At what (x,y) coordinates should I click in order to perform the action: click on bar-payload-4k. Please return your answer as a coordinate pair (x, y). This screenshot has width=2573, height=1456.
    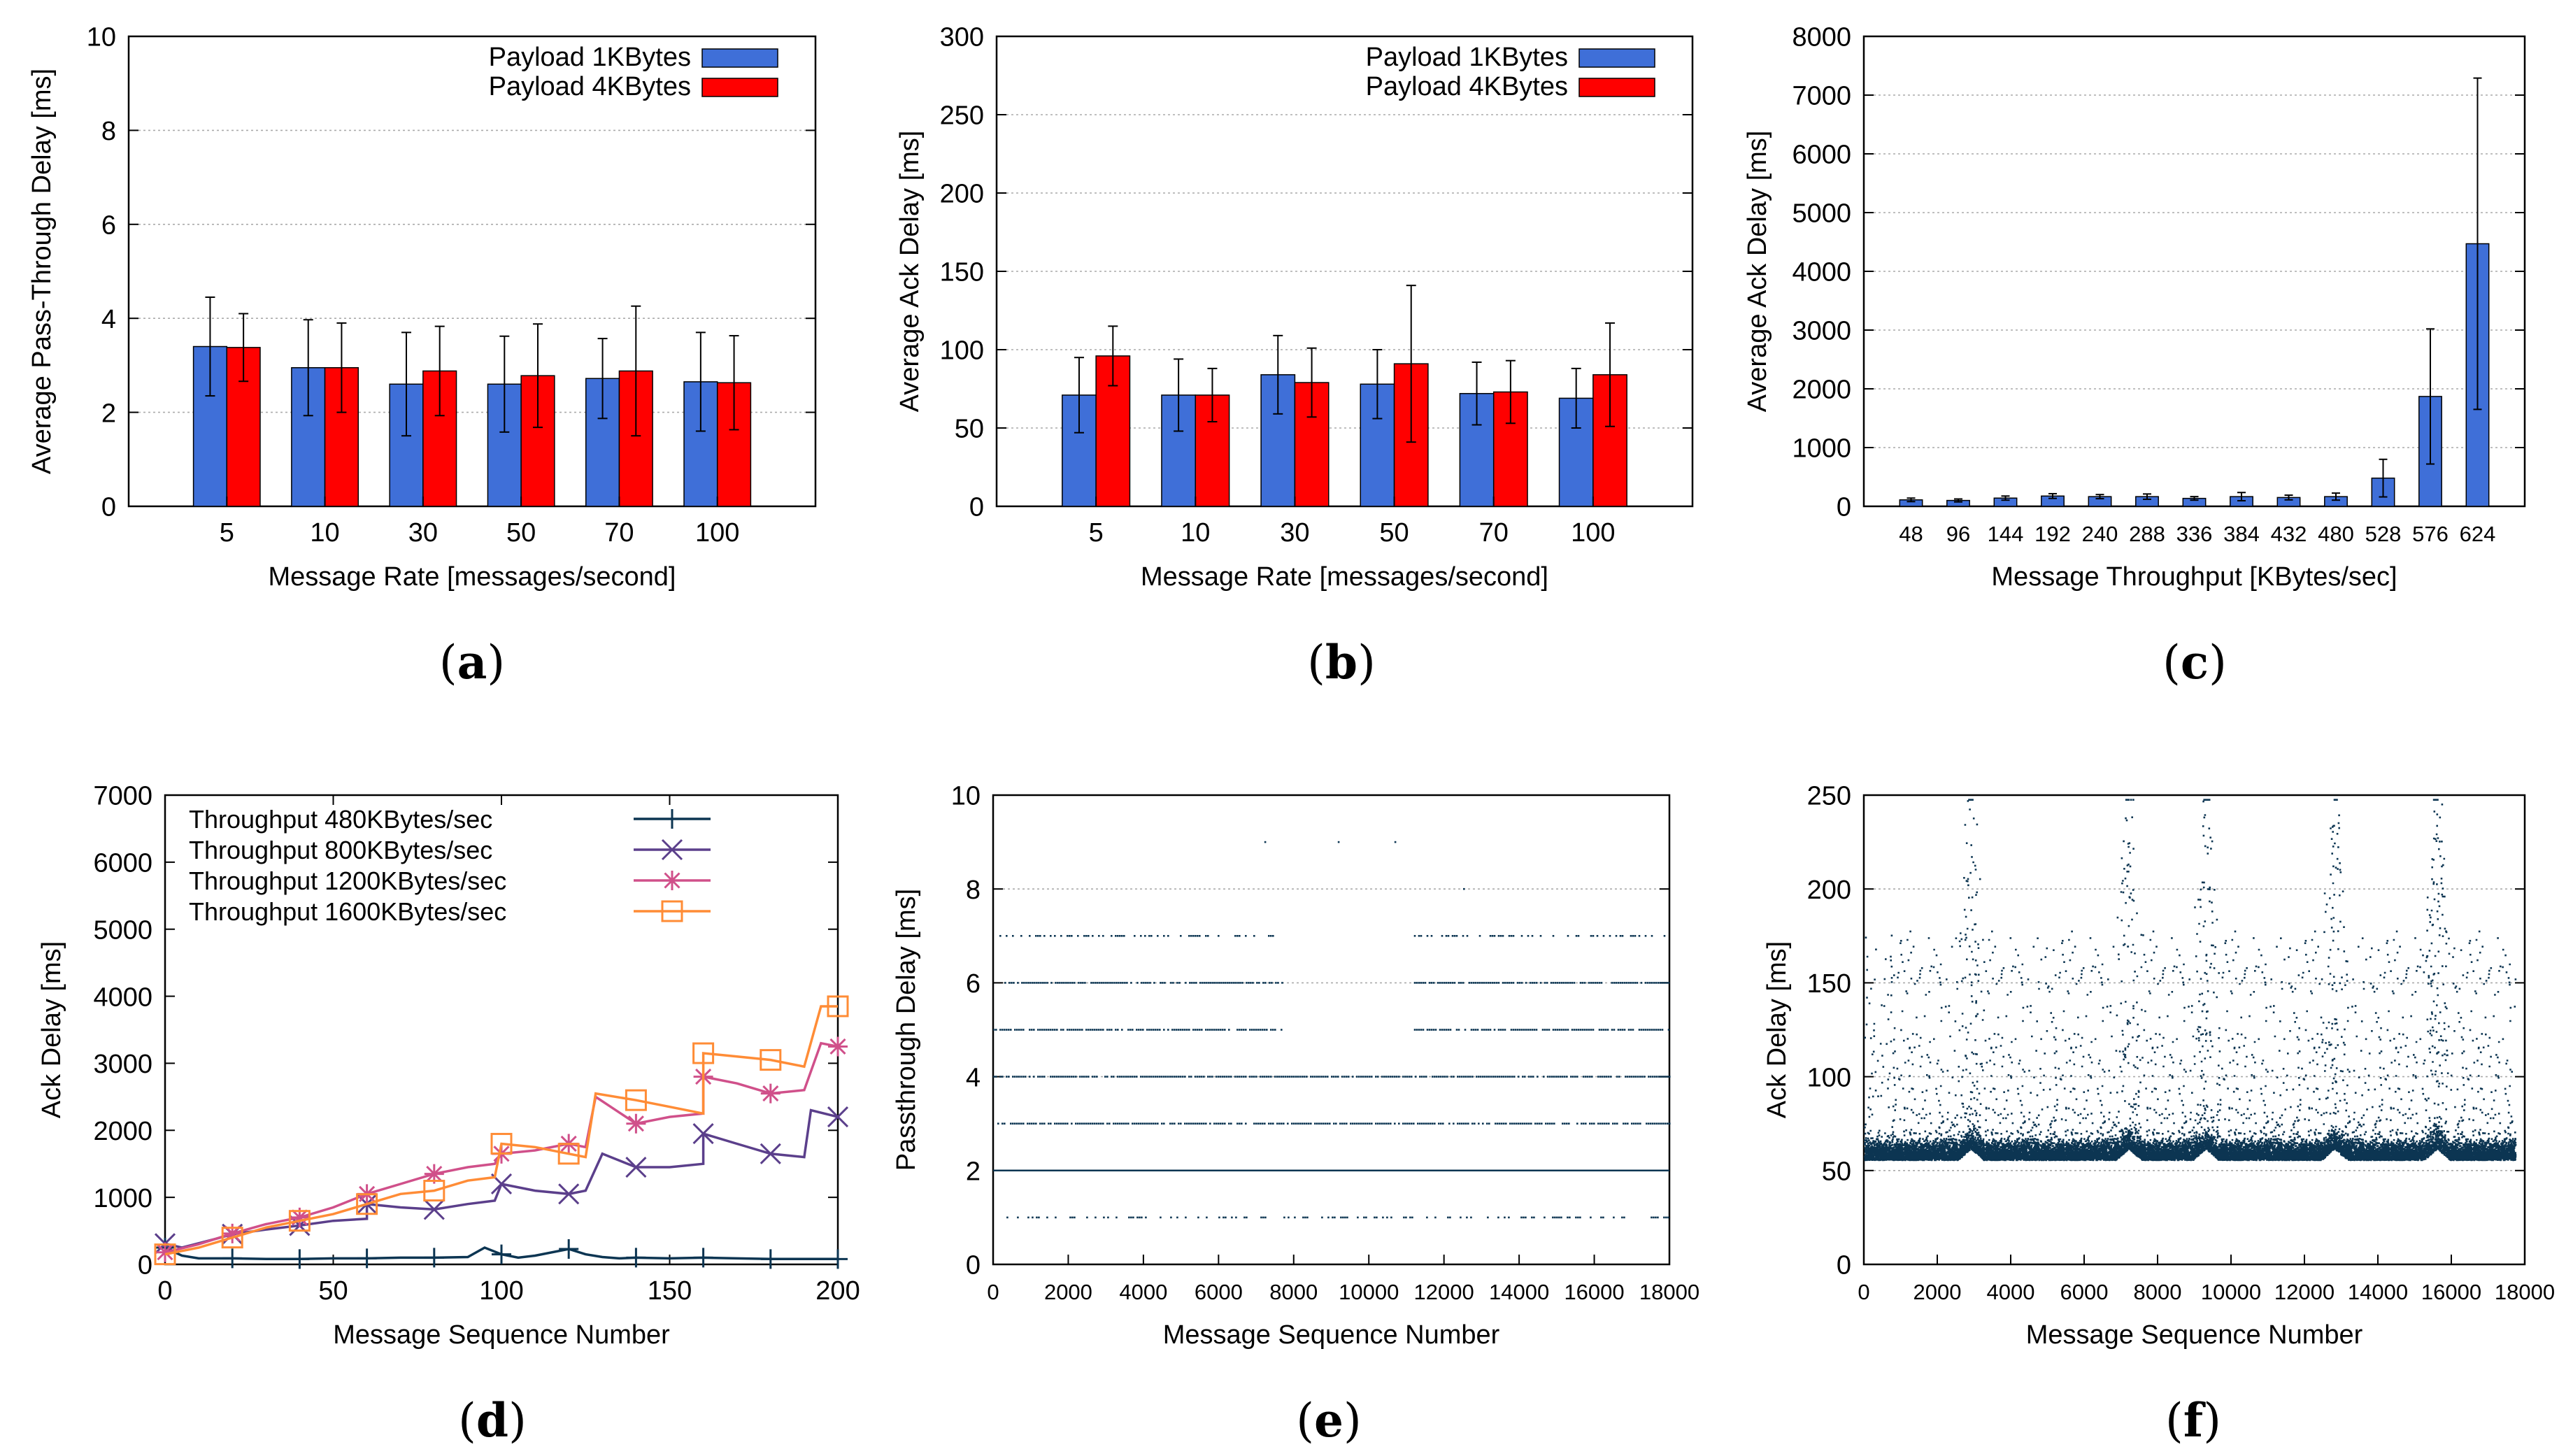
    Looking at the image, I should click on (1610, 440).